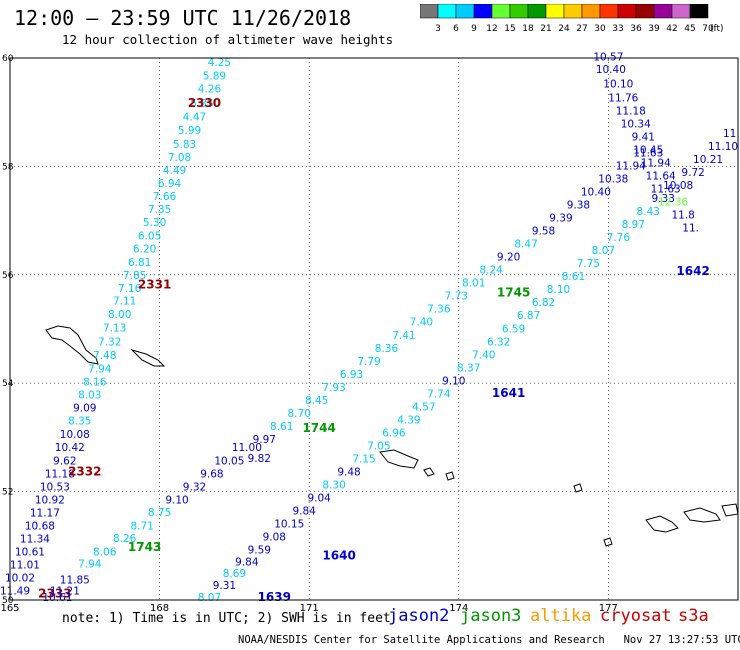 This screenshot has width=740, height=650. I want to click on wave-height-value: 7.15, so click(363, 459).